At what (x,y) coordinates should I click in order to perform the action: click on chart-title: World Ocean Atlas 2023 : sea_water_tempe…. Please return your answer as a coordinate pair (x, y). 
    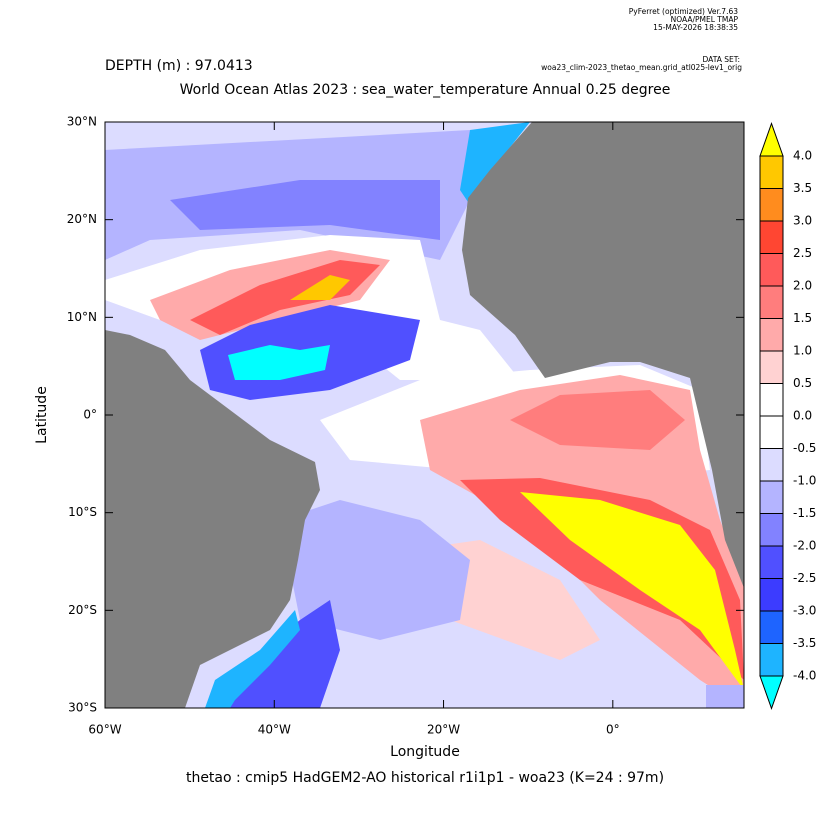
    Looking at the image, I should click on (425, 90).